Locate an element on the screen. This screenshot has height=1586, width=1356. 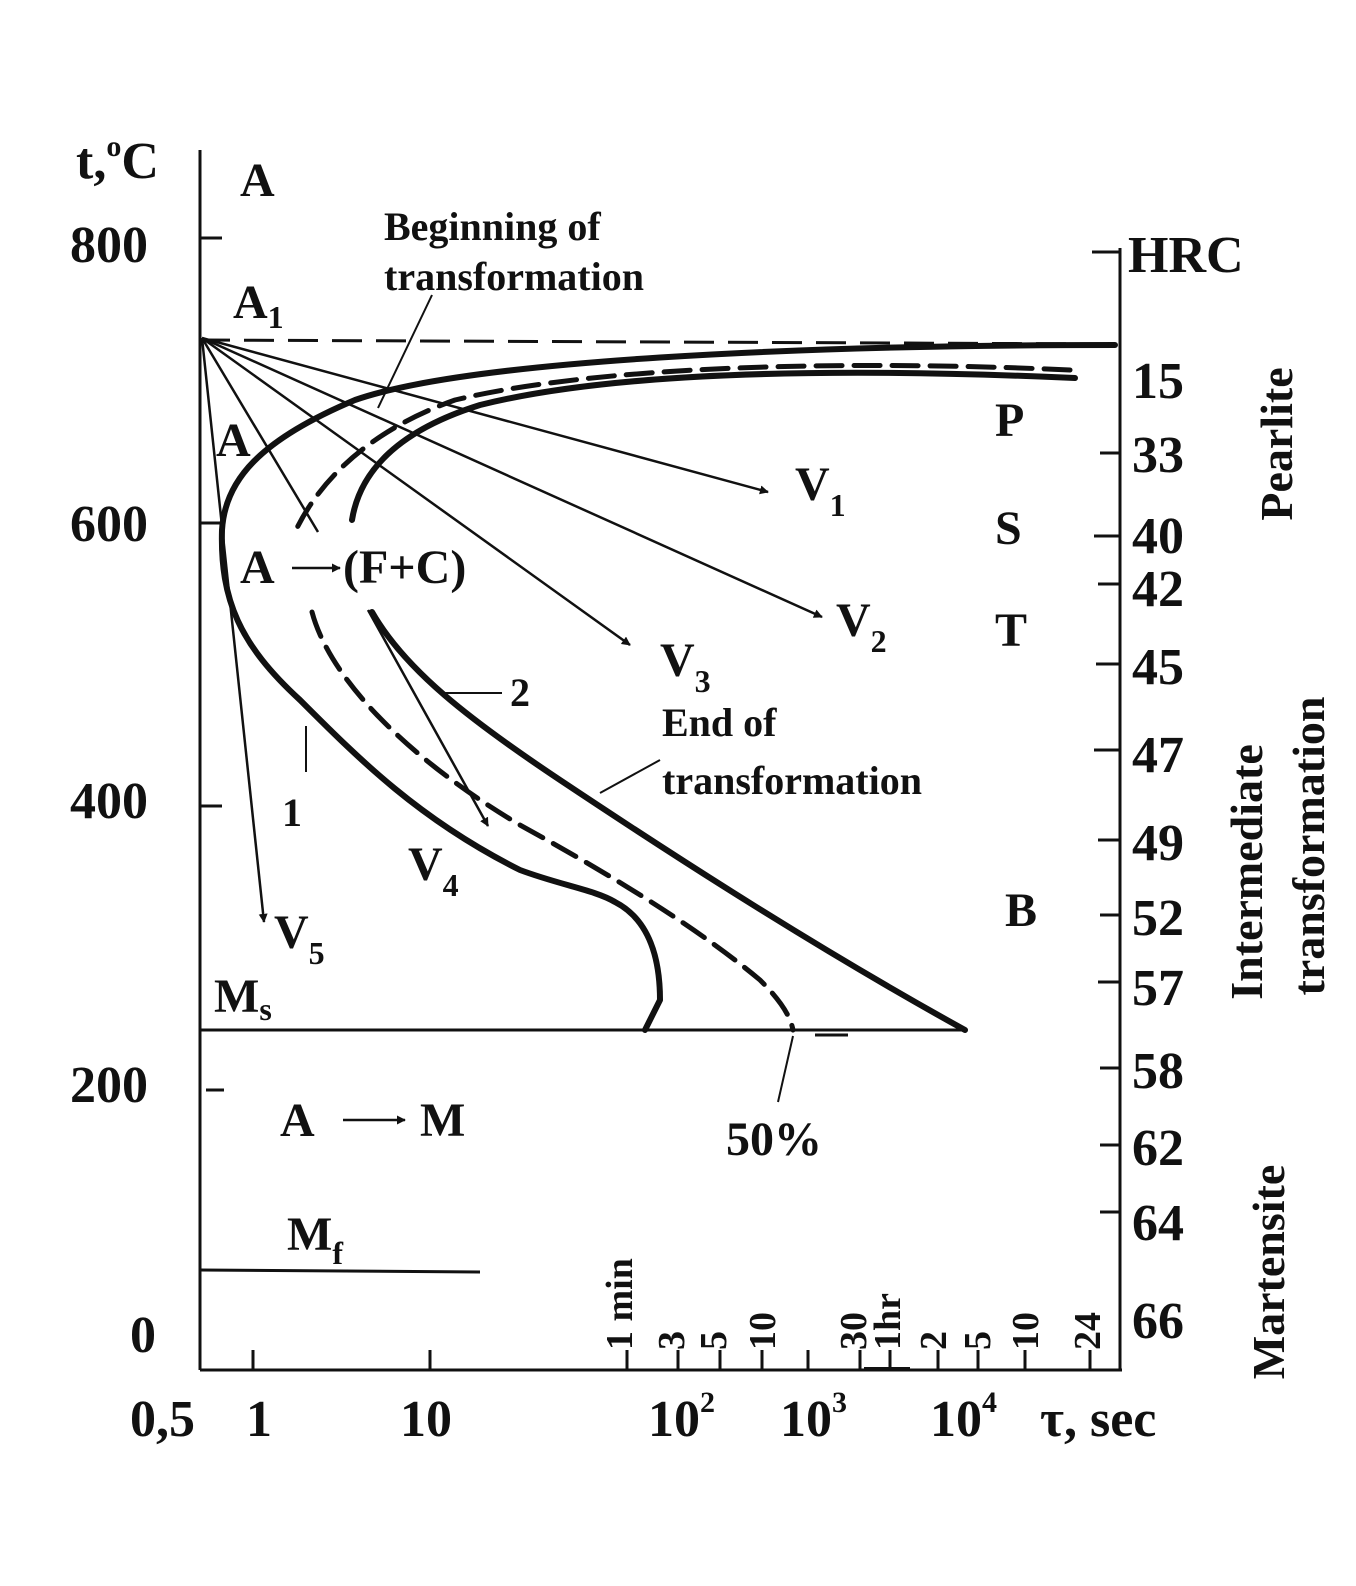
label-mf: Mf is located at coordinates (315, 1239).